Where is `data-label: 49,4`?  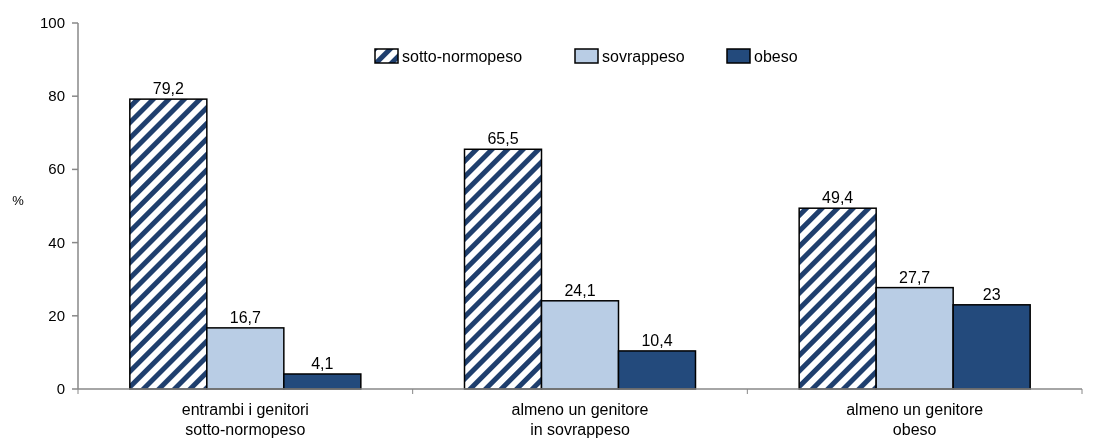 data-label: 49,4 is located at coordinates (838, 198).